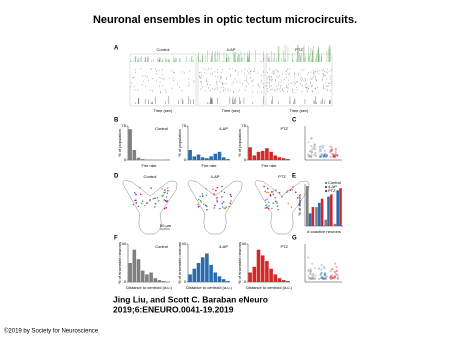 Image resolution: width=450 pixels, height=338 pixels. What do you see at coordinates (173, 309) in the screenshot?
I see `citation-reference: 2019;6:ENEURO.0041-19.2019` at bounding box center [173, 309].